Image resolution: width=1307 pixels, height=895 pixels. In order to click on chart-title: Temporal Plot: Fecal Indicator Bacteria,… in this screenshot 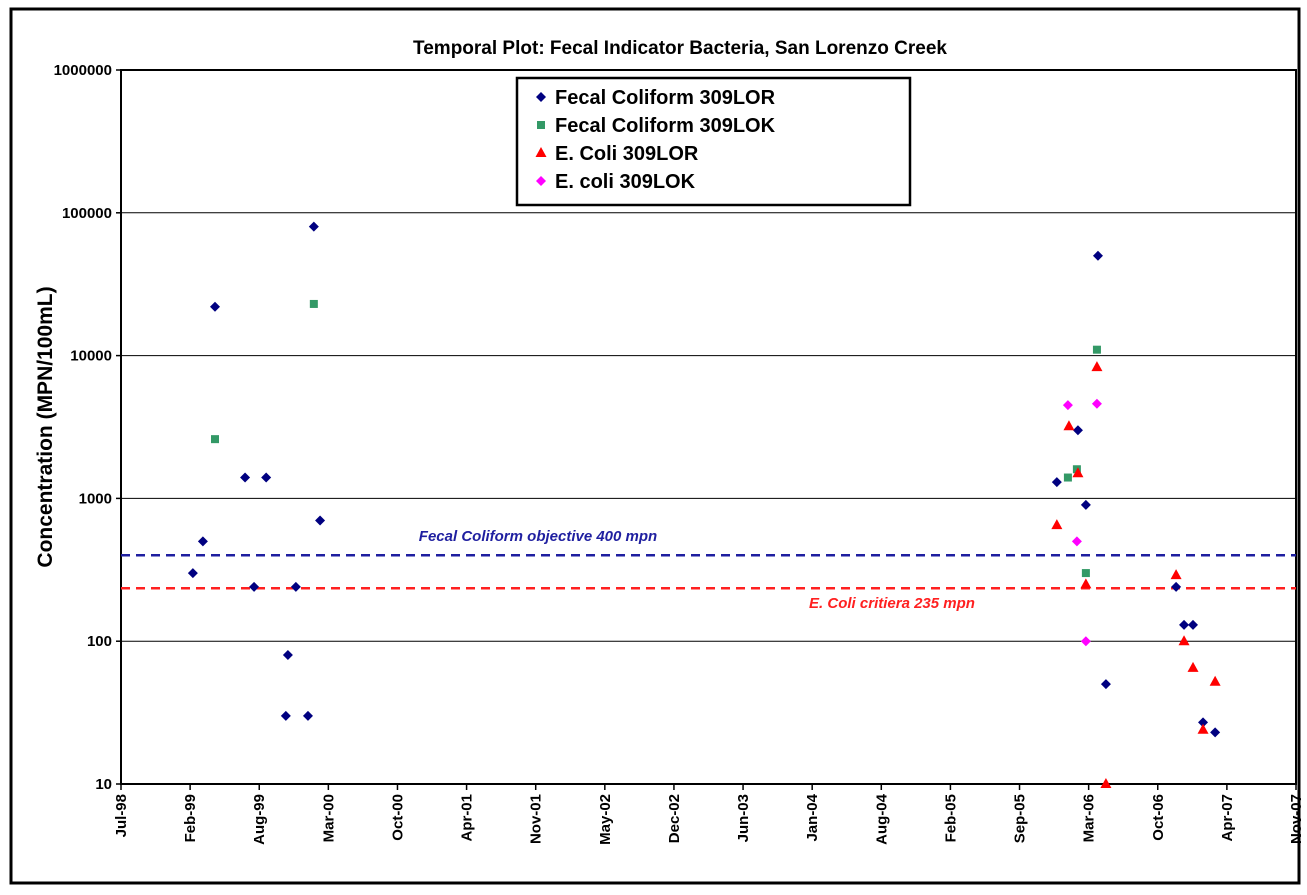, I will do `click(680, 48)`.